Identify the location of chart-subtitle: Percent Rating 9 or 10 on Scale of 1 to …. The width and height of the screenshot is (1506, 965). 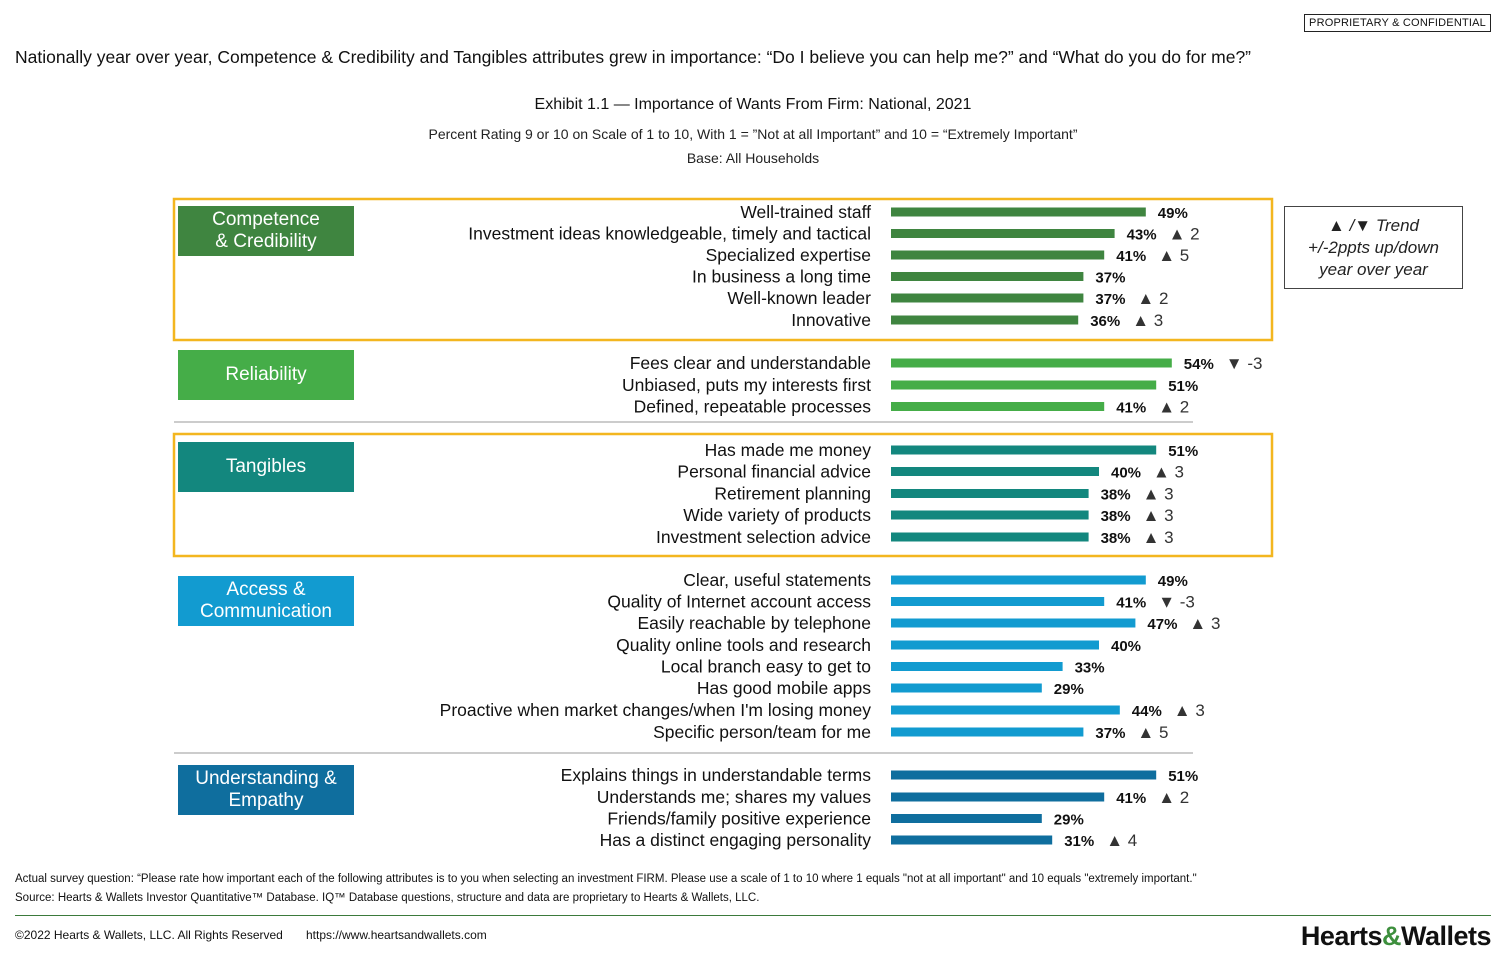
(753, 134).